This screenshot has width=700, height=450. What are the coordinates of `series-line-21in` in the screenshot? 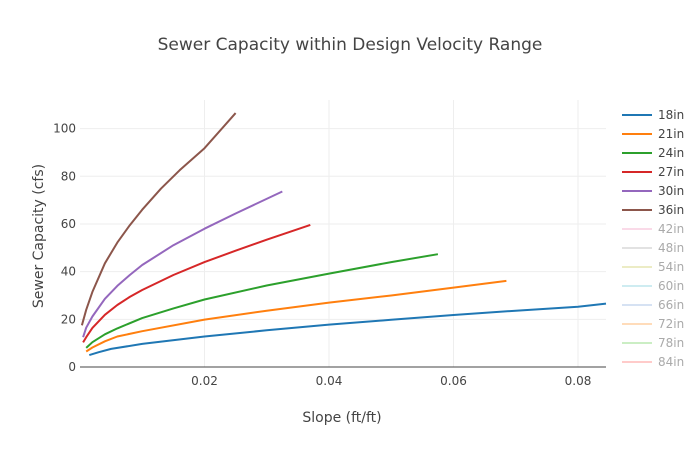 It's located at (296, 316).